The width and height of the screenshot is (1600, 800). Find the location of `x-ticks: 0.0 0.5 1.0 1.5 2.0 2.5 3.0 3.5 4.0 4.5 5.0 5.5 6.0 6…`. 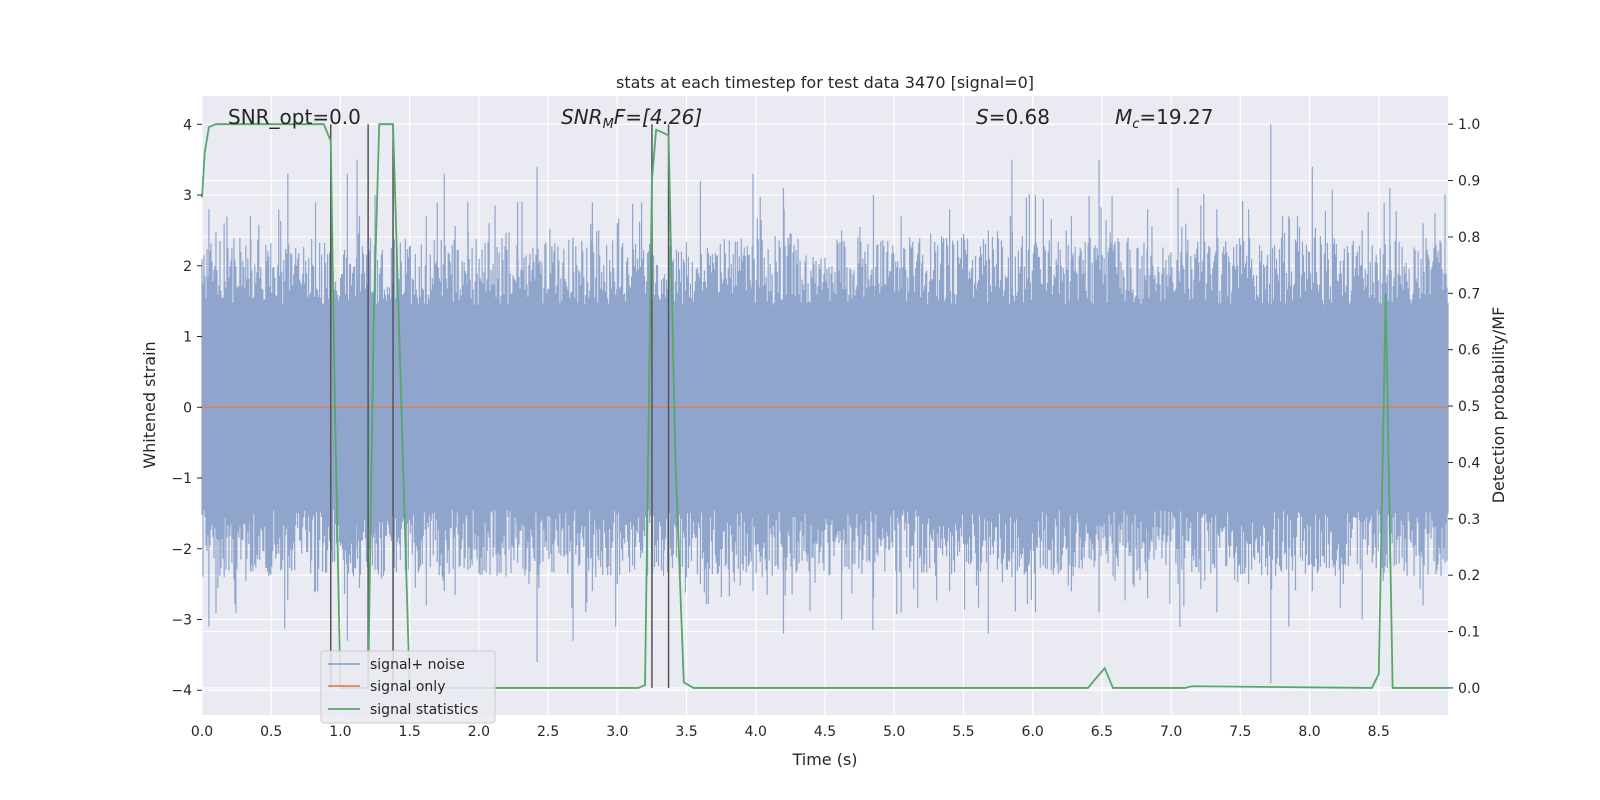

x-ticks: 0.0 0.5 1.0 1.5 2.0 2.5 3.0 3.5 4.0 4.5 5.0 5.5 6.0 6… is located at coordinates (790, 732).